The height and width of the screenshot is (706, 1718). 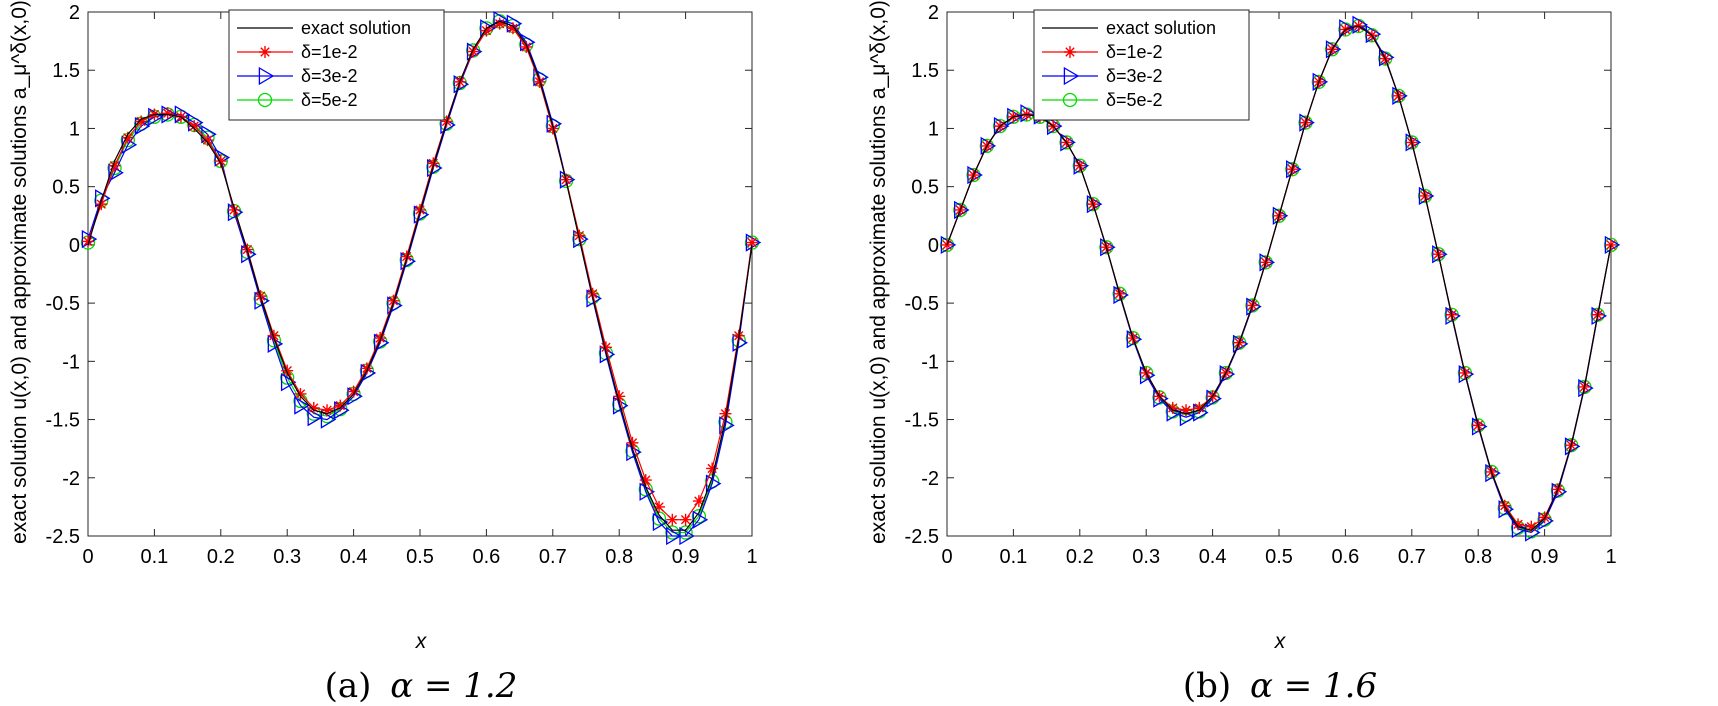 What do you see at coordinates (287, 557) in the screenshot?
I see `x-tick-label: 0.3` at bounding box center [287, 557].